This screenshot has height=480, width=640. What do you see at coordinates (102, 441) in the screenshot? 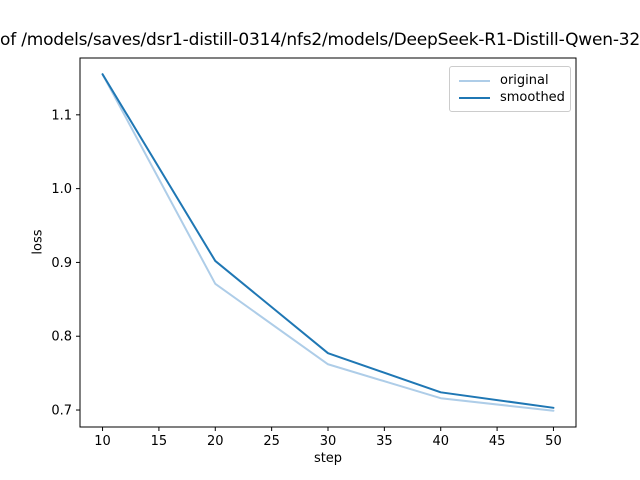
I see `x-tick-label: 10` at bounding box center [102, 441].